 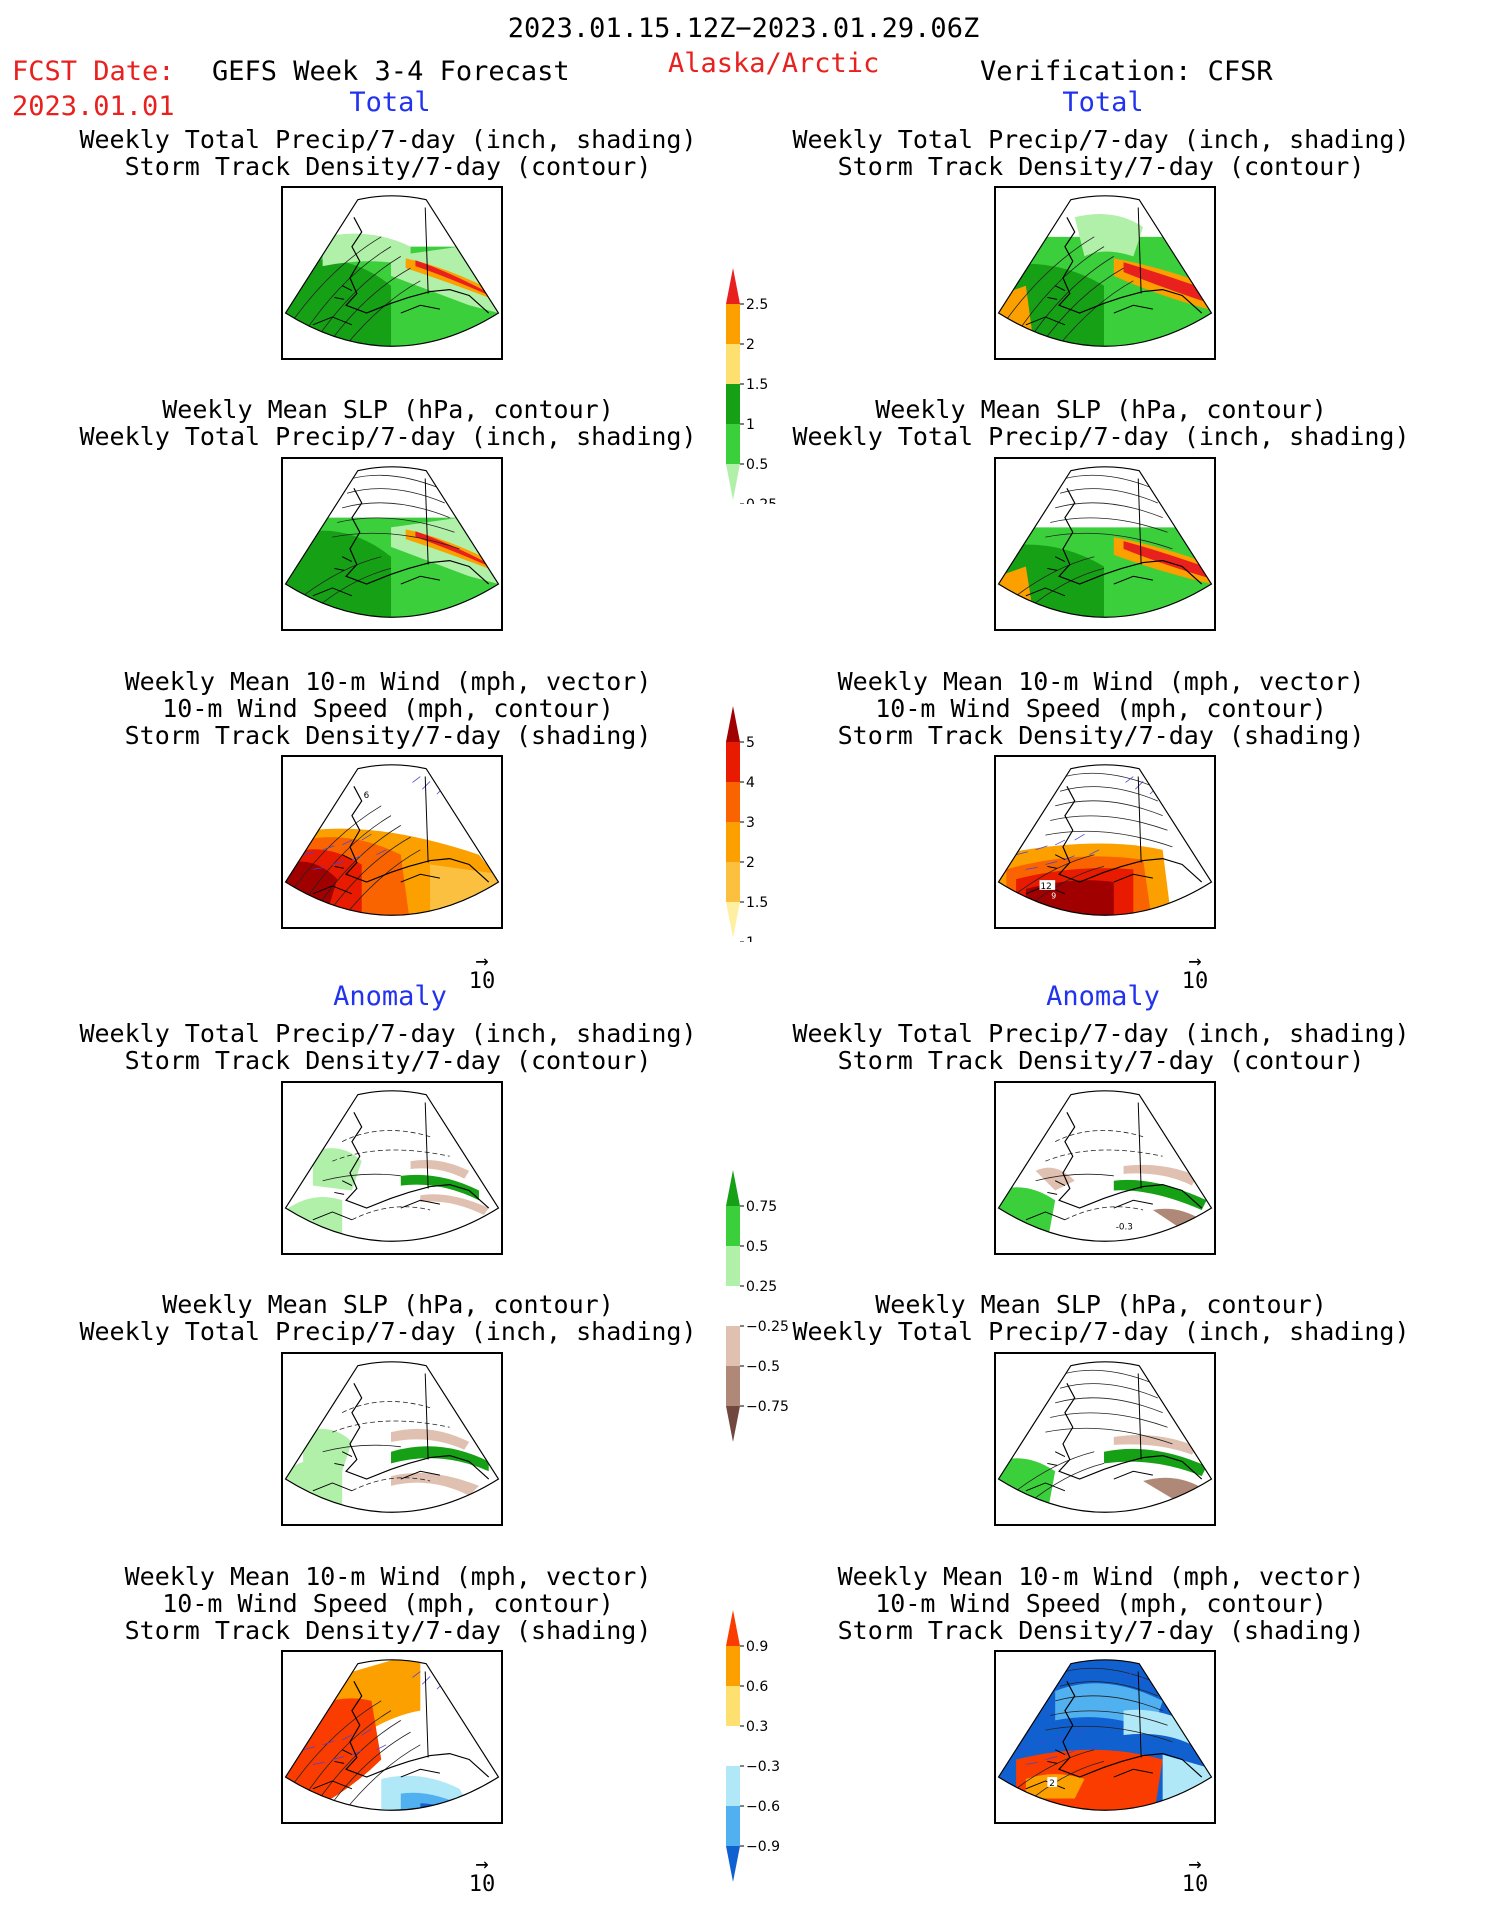 What do you see at coordinates (750, 823) in the screenshot?
I see `colorbar-label: 3` at bounding box center [750, 823].